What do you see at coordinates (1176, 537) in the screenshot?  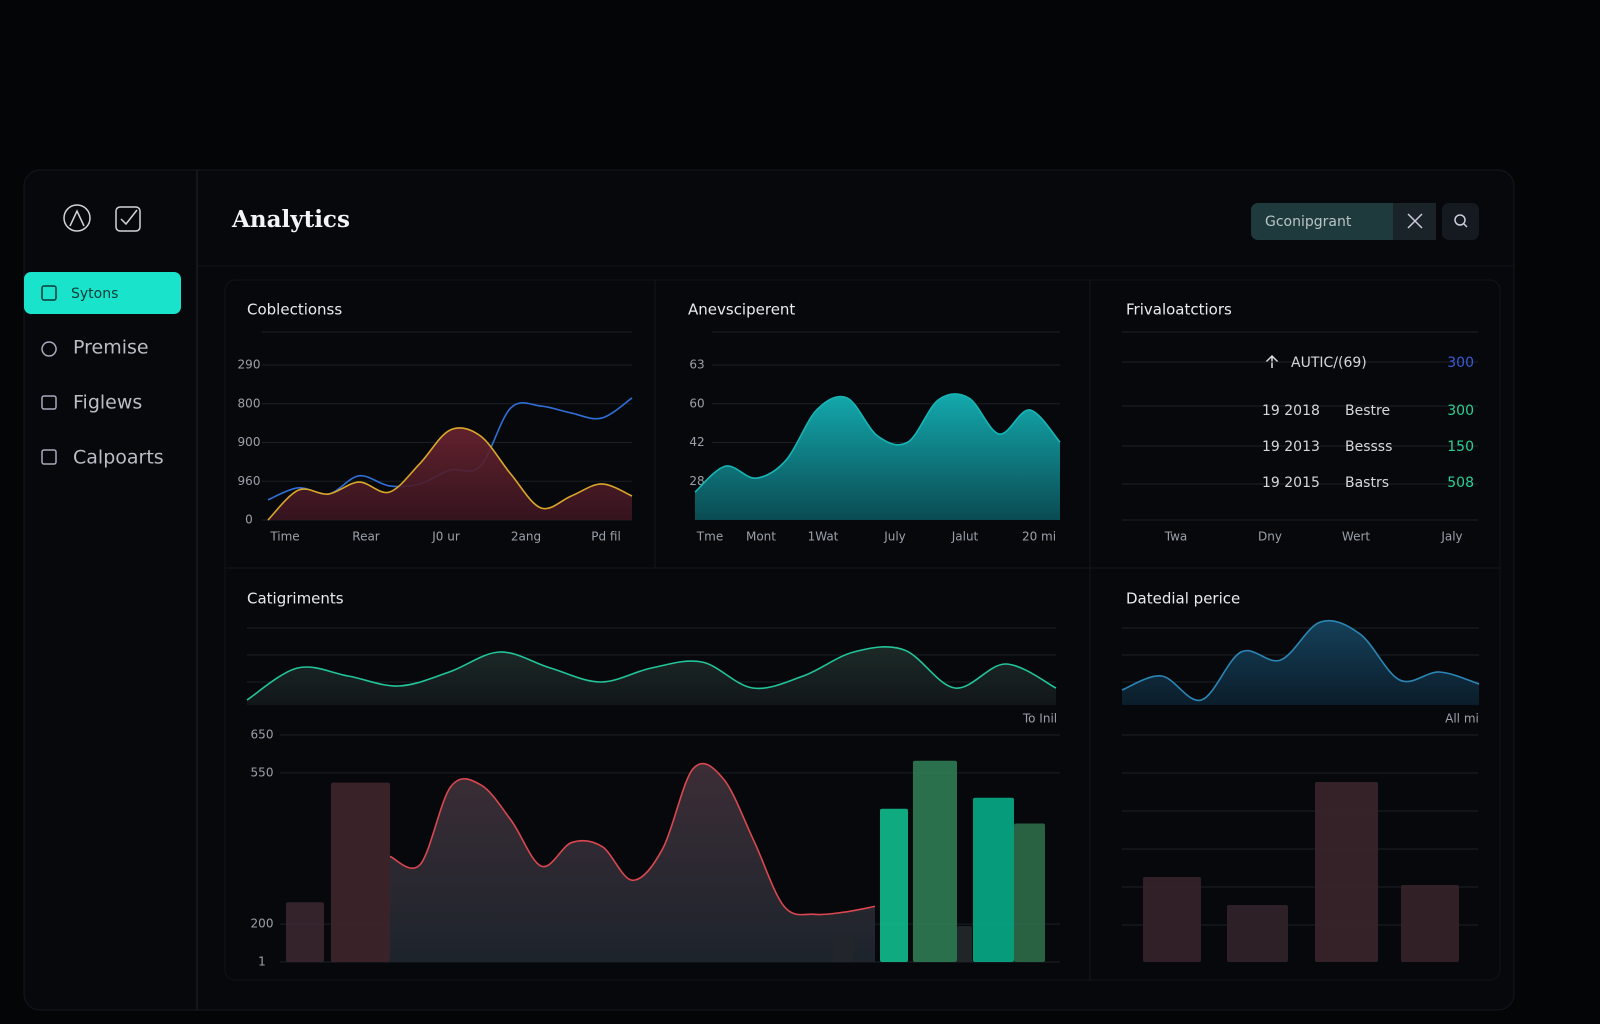 I see `x-tick-label: Twa` at bounding box center [1176, 537].